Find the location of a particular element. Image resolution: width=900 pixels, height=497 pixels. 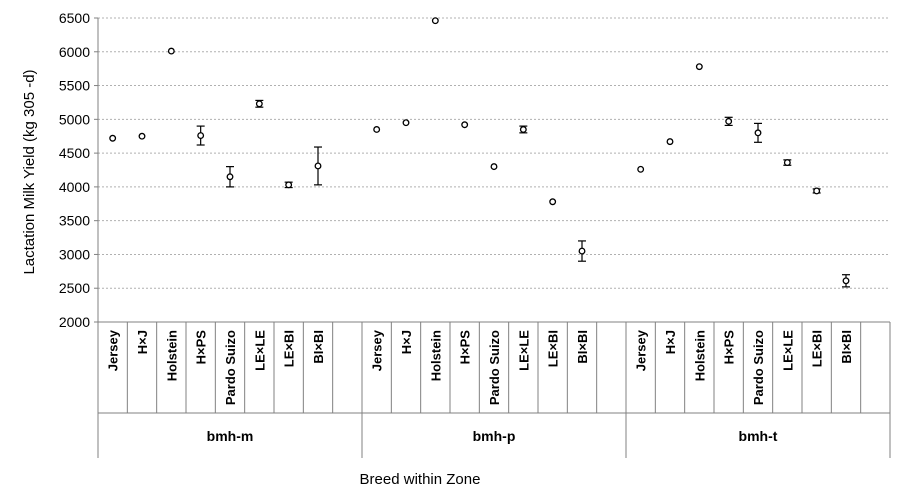

y-tick-label: 3500 is located at coordinates (74, 221).